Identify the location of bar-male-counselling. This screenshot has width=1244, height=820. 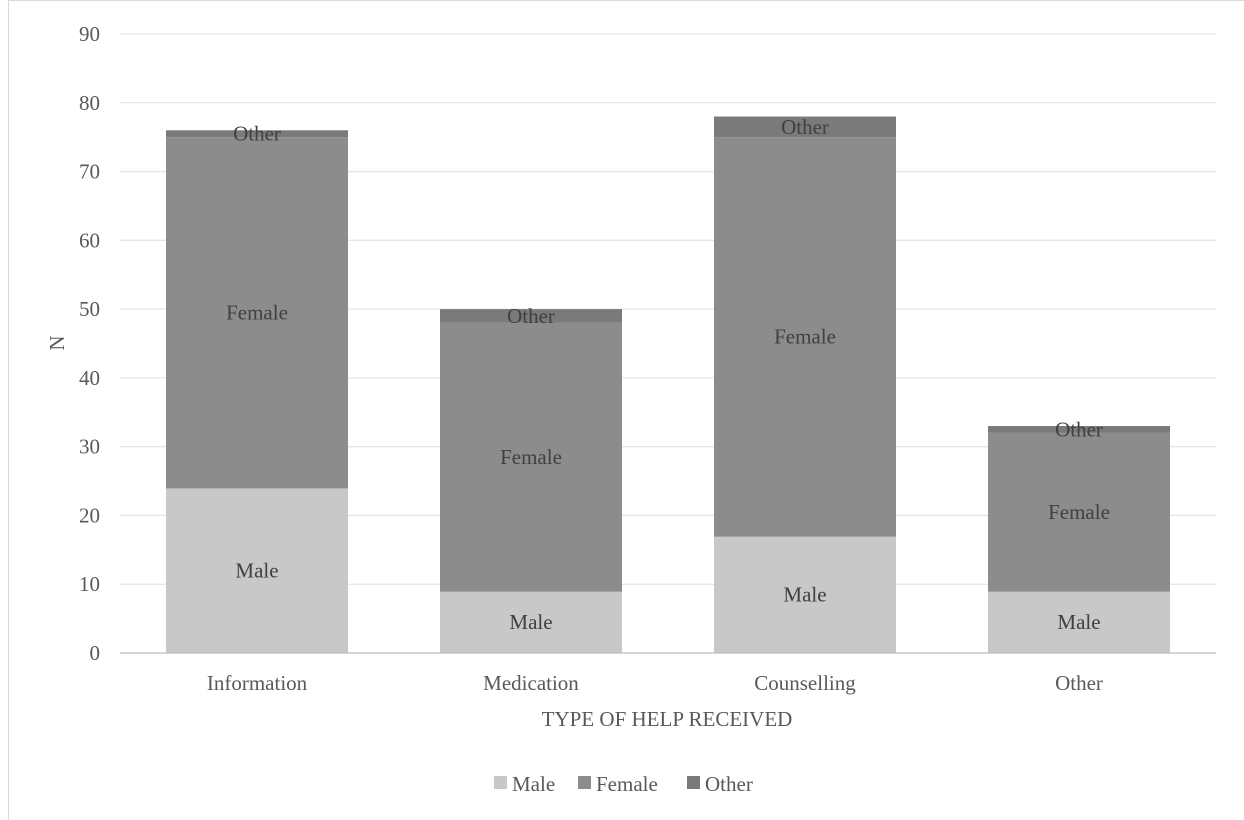
(805, 594).